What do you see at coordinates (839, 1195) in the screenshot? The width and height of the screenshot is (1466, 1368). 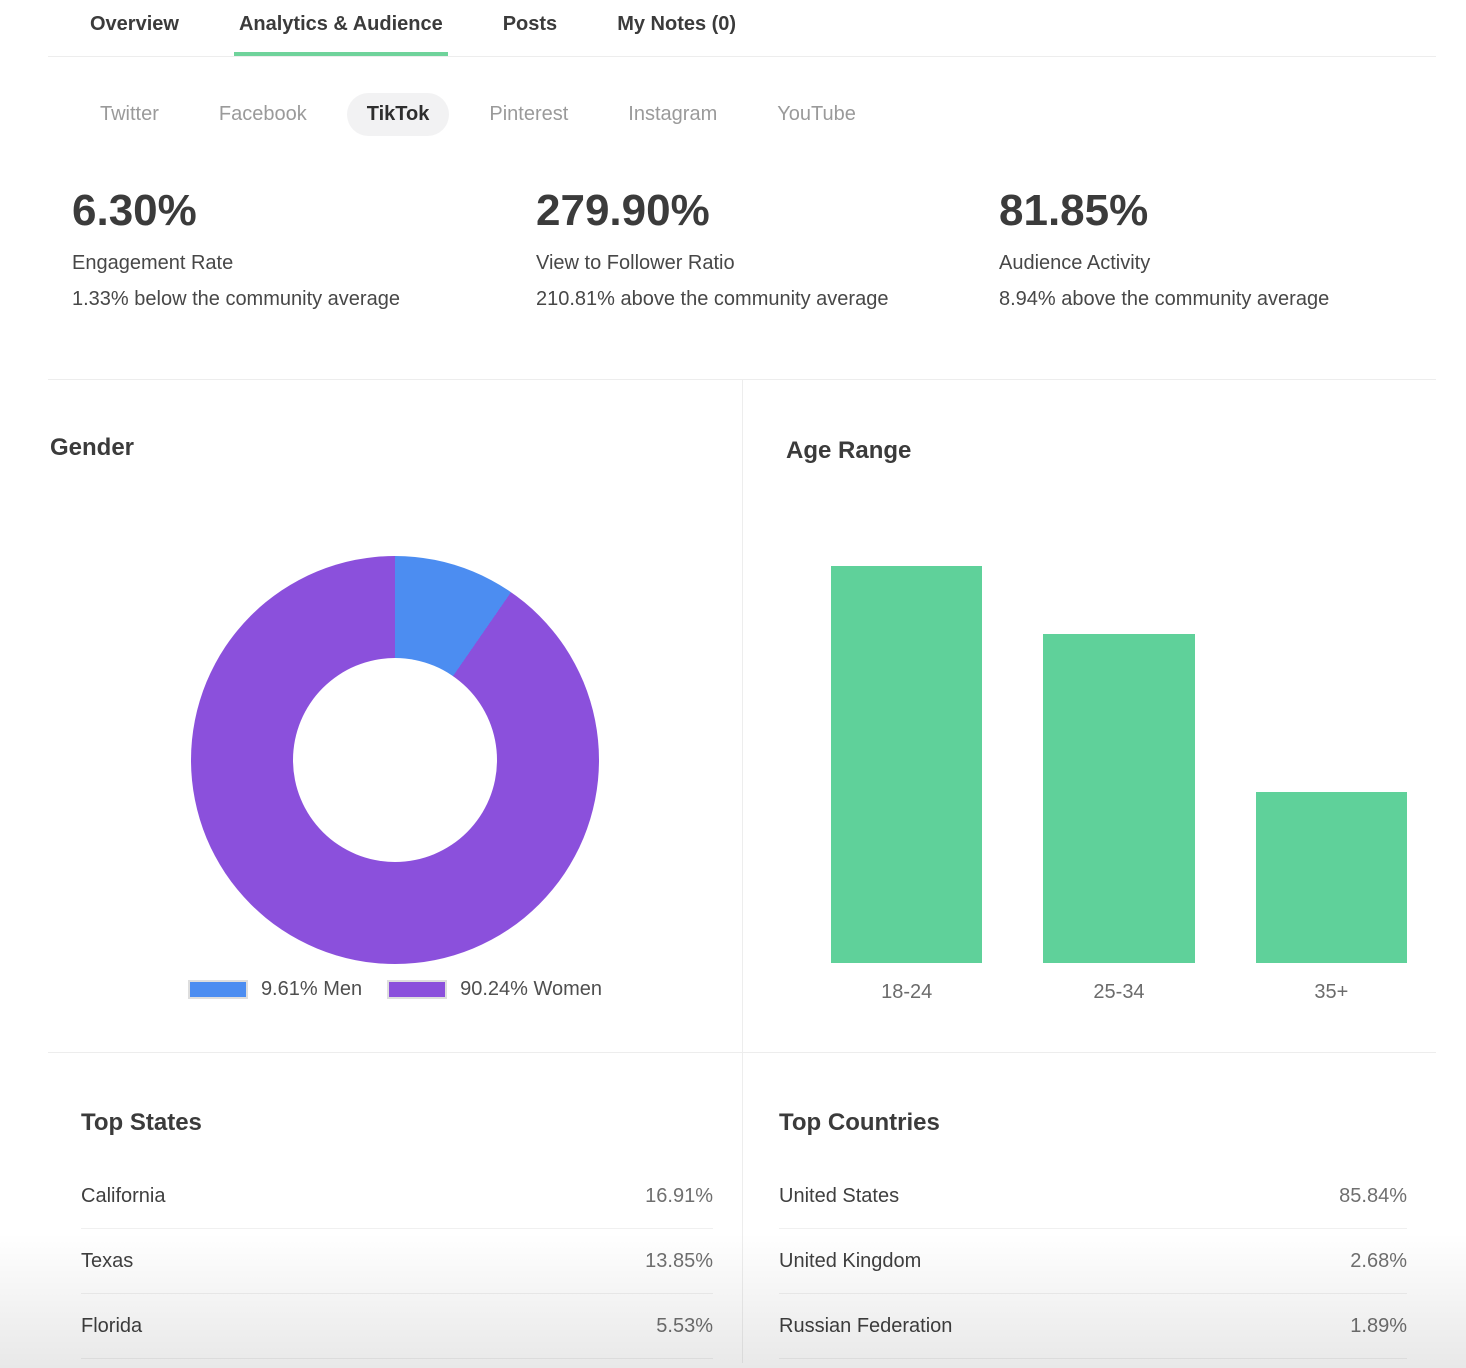 I see `country-name: United States` at bounding box center [839, 1195].